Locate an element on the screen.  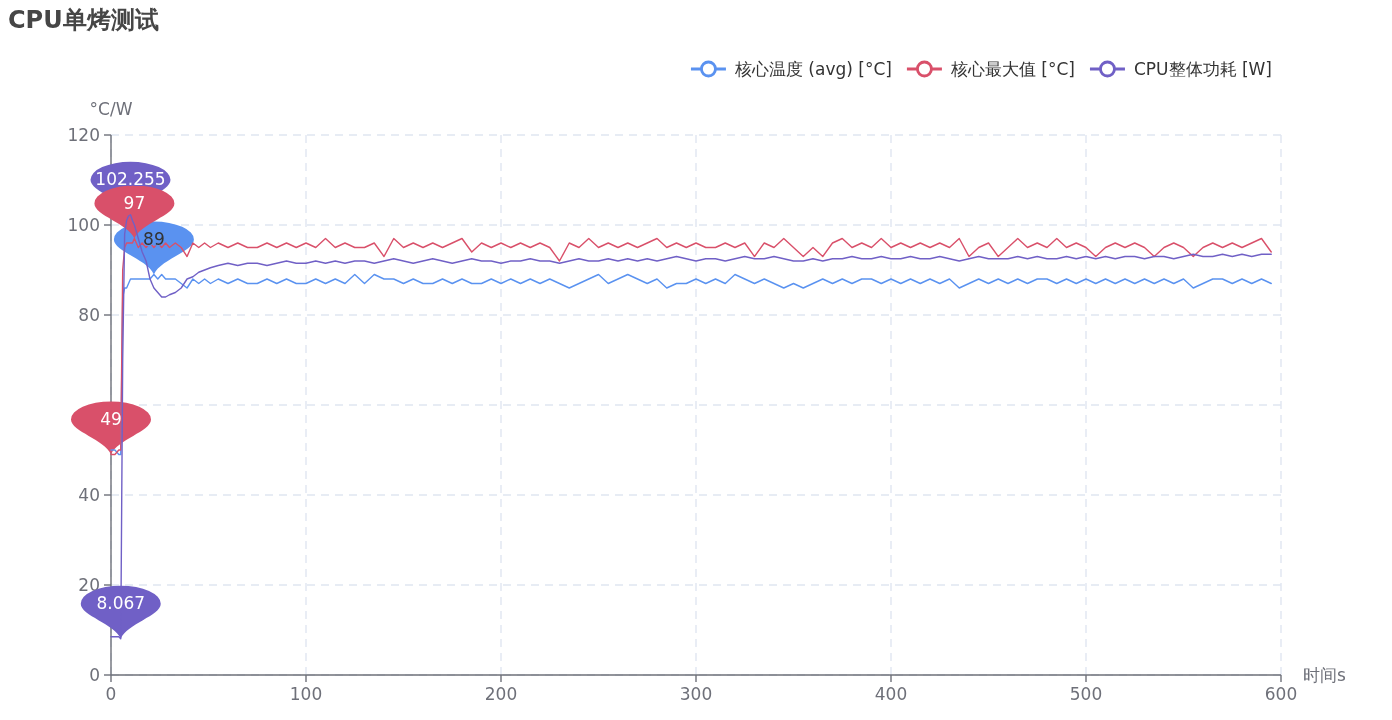
legend-label: CPU整体功耗 [W] is located at coordinates (1202, 69).